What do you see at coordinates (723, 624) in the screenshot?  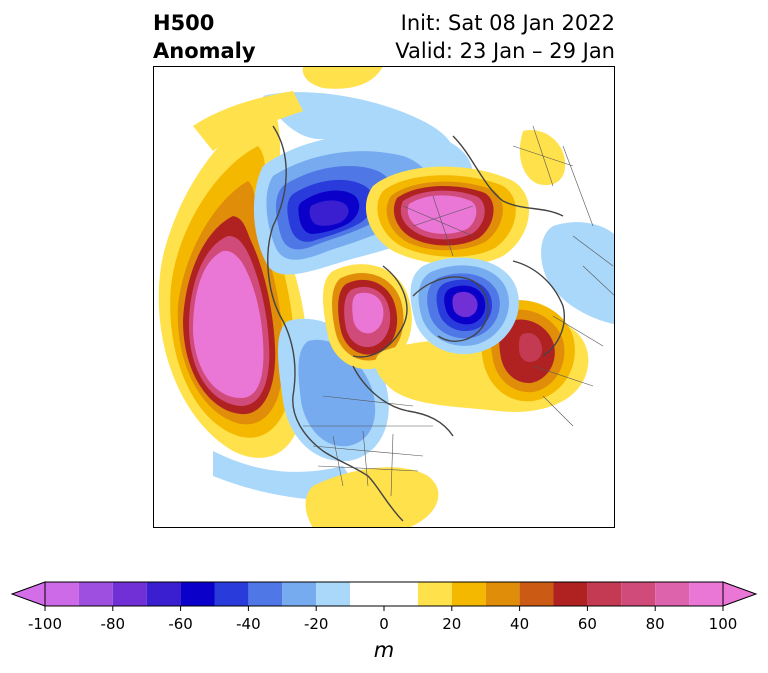 I see `colorbar-tick-label: 100` at bounding box center [723, 624].